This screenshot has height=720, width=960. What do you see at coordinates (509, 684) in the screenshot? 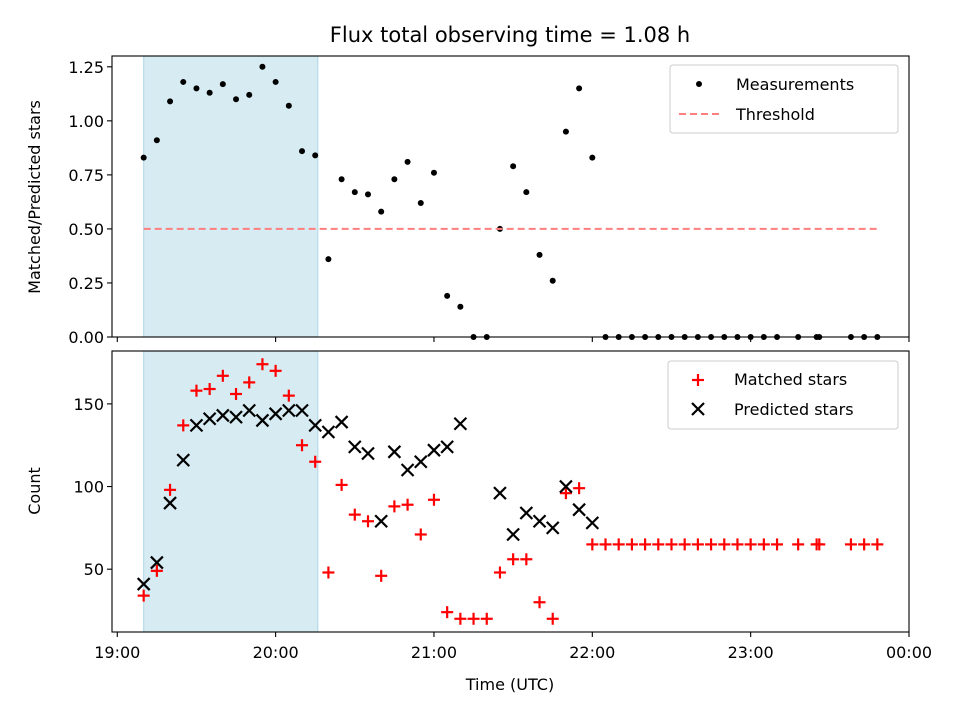
I see `x-axis-label: Time (UTC)` at bounding box center [509, 684].